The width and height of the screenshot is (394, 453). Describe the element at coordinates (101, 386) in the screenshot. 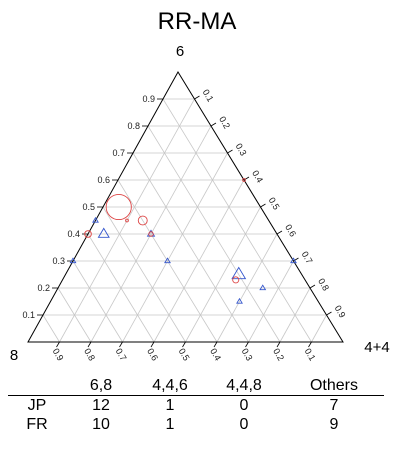

I see `table-header-cell: 6,8` at that location.